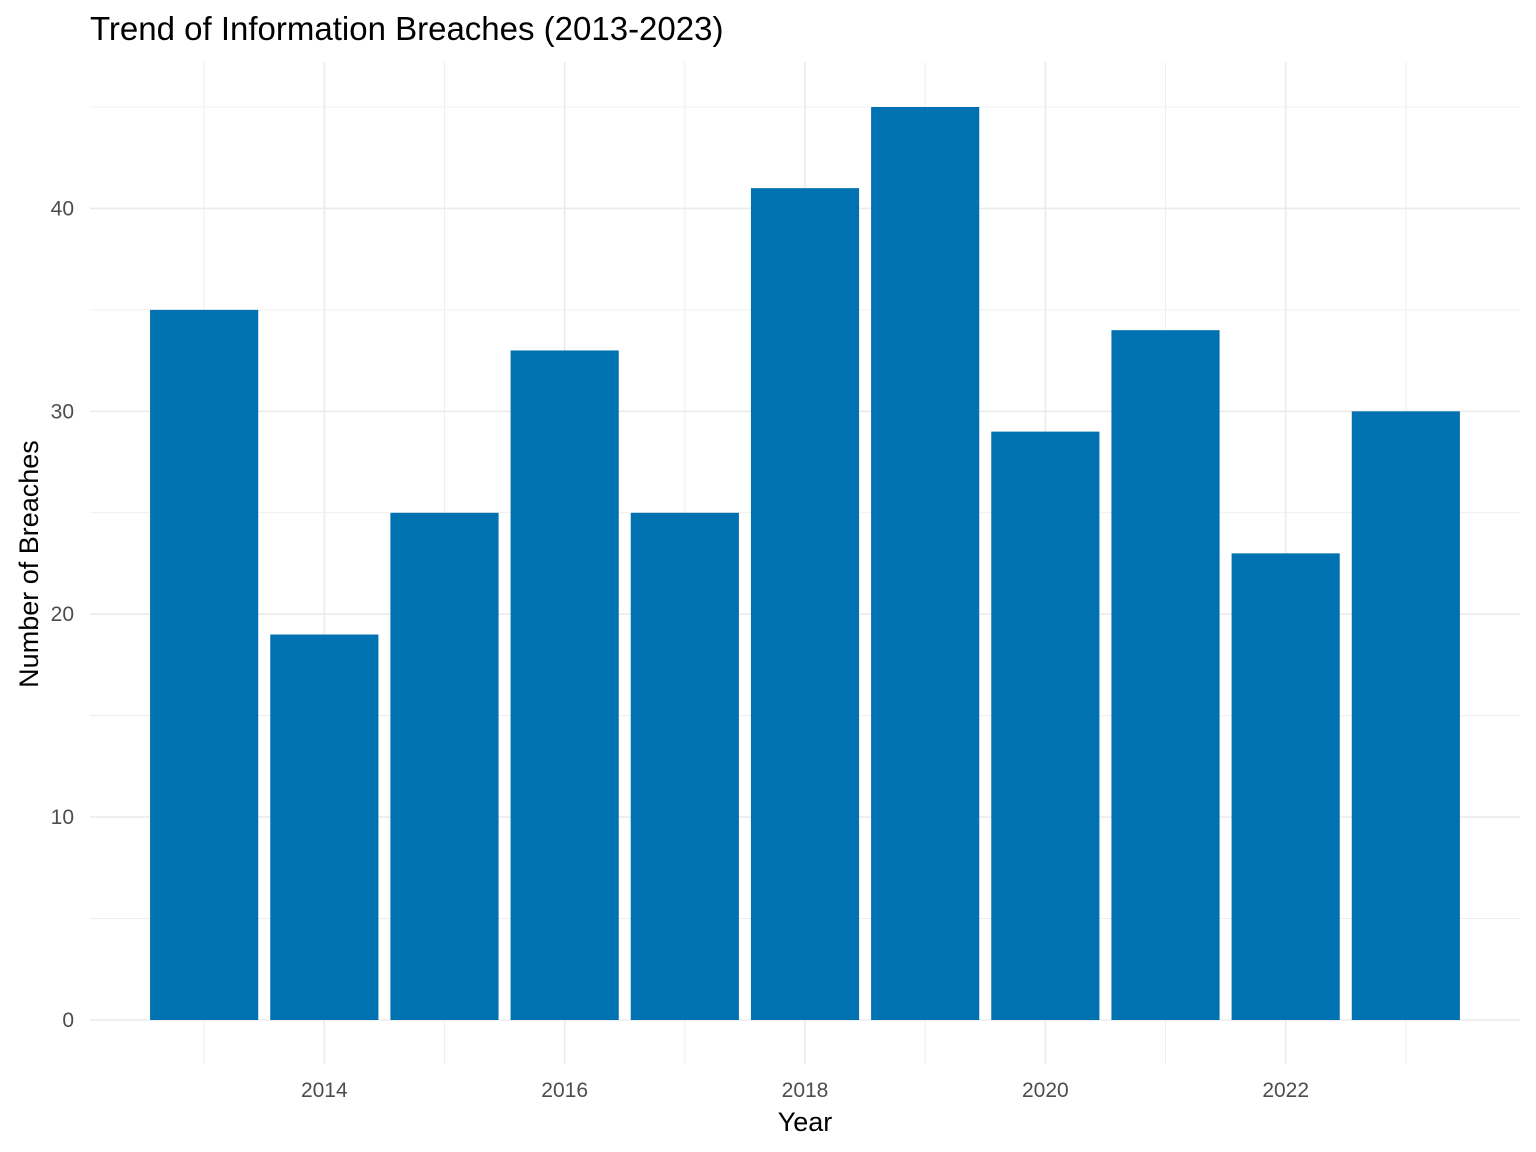 This screenshot has height=1152, width=1536. Describe the element at coordinates (1165, 675) in the screenshot. I see `bar-2021` at that location.